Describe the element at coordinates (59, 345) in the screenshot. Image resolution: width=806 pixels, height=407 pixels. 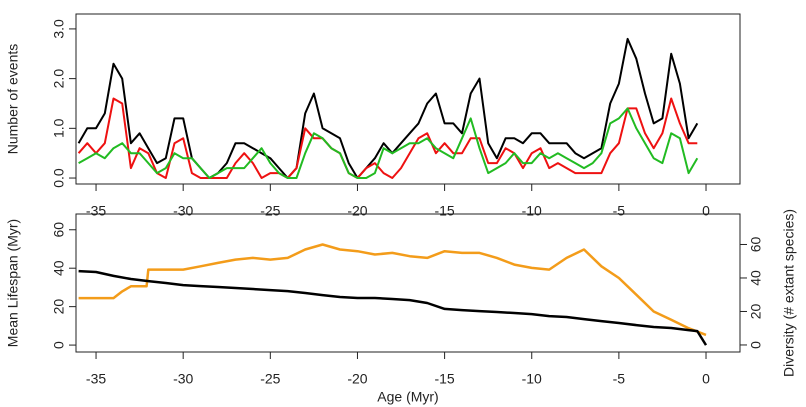
I see `y-tick-label: 0` at that location.